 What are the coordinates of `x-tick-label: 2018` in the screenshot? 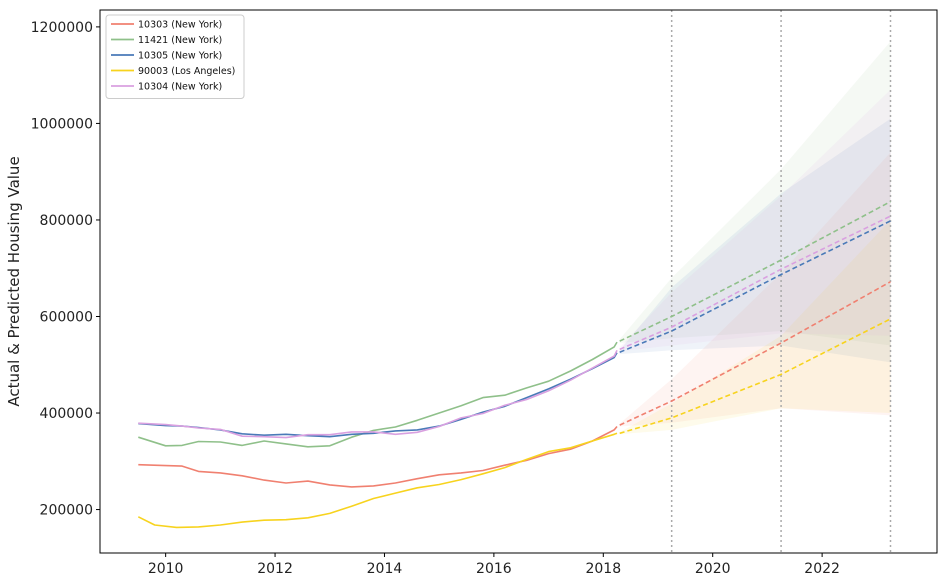 It's located at (603, 569).